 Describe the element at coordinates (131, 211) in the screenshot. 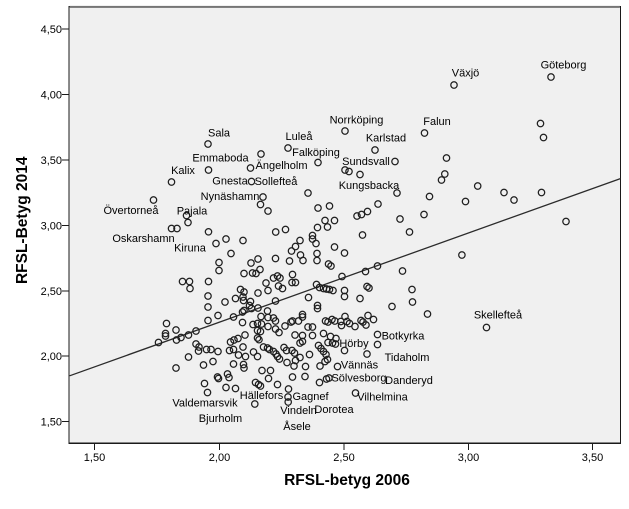

I see `svg-text: Övertorneå` at that location.